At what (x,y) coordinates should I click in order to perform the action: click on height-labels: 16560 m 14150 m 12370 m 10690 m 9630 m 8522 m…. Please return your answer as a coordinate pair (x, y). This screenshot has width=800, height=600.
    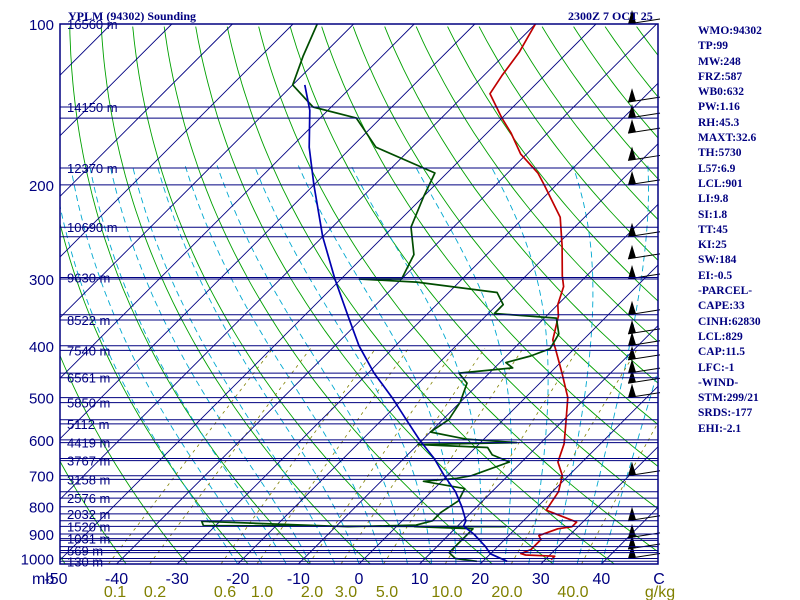
    Looking at the image, I should click on (92, 293).